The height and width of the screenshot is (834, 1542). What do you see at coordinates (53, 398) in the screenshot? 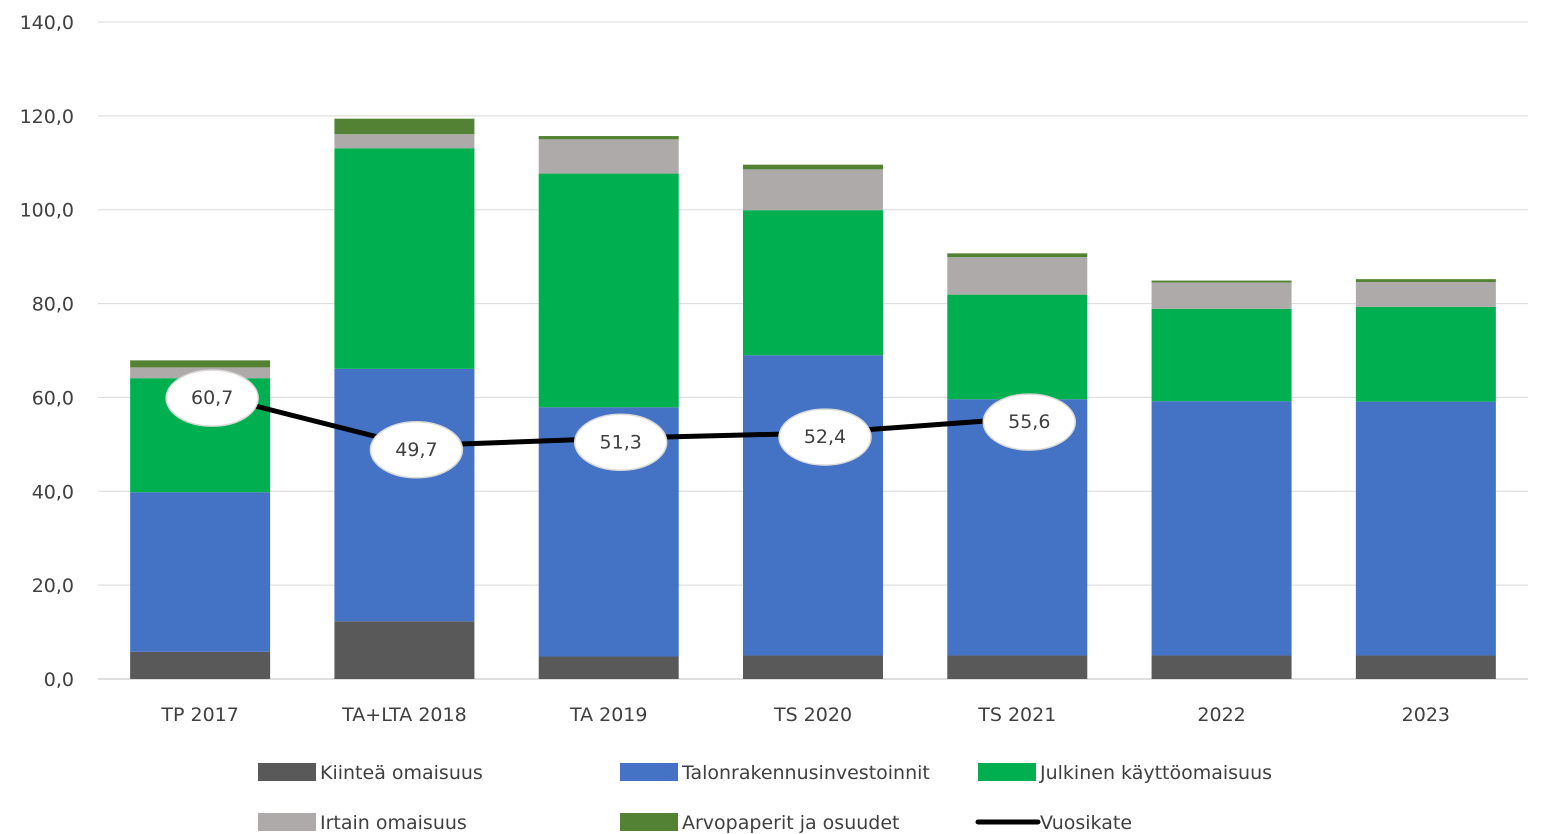
I see `y-tick-label: 60,0` at bounding box center [53, 398].